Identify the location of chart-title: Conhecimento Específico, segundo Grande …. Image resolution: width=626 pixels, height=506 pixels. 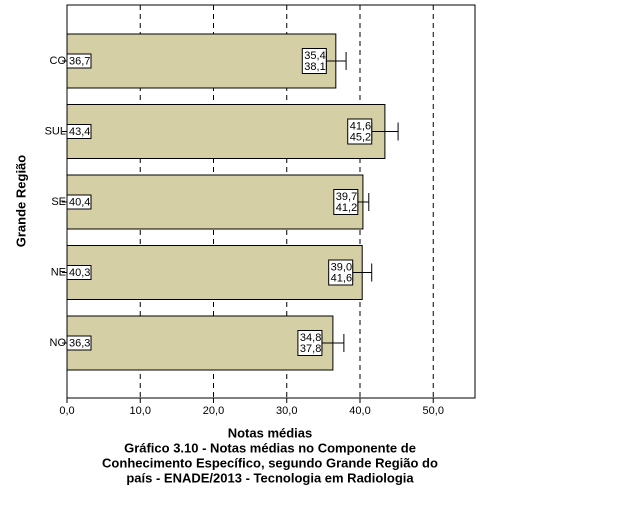
(270, 462).